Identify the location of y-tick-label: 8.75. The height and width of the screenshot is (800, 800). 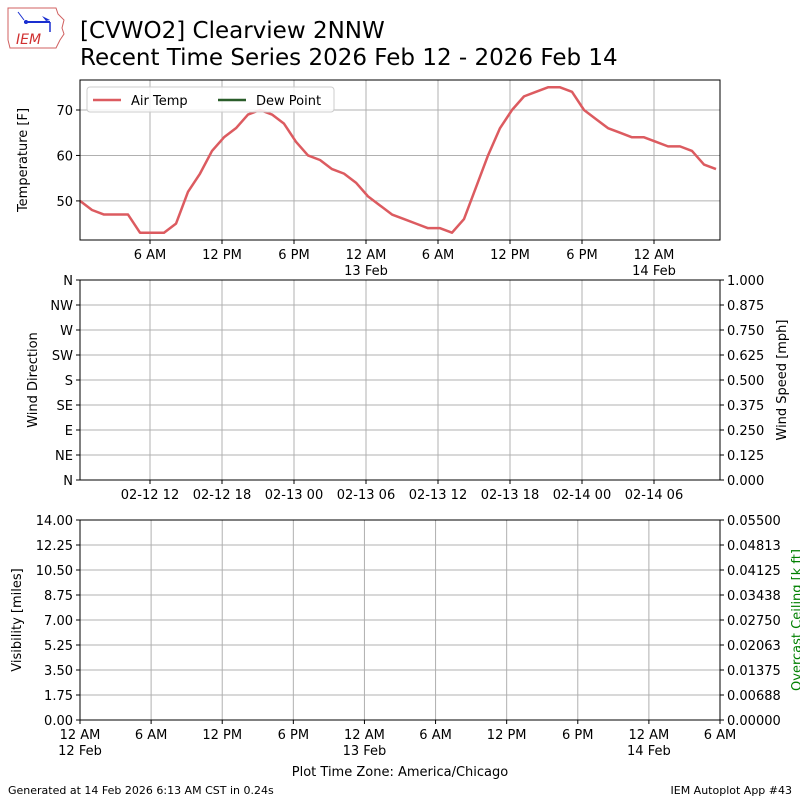
(58, 596).